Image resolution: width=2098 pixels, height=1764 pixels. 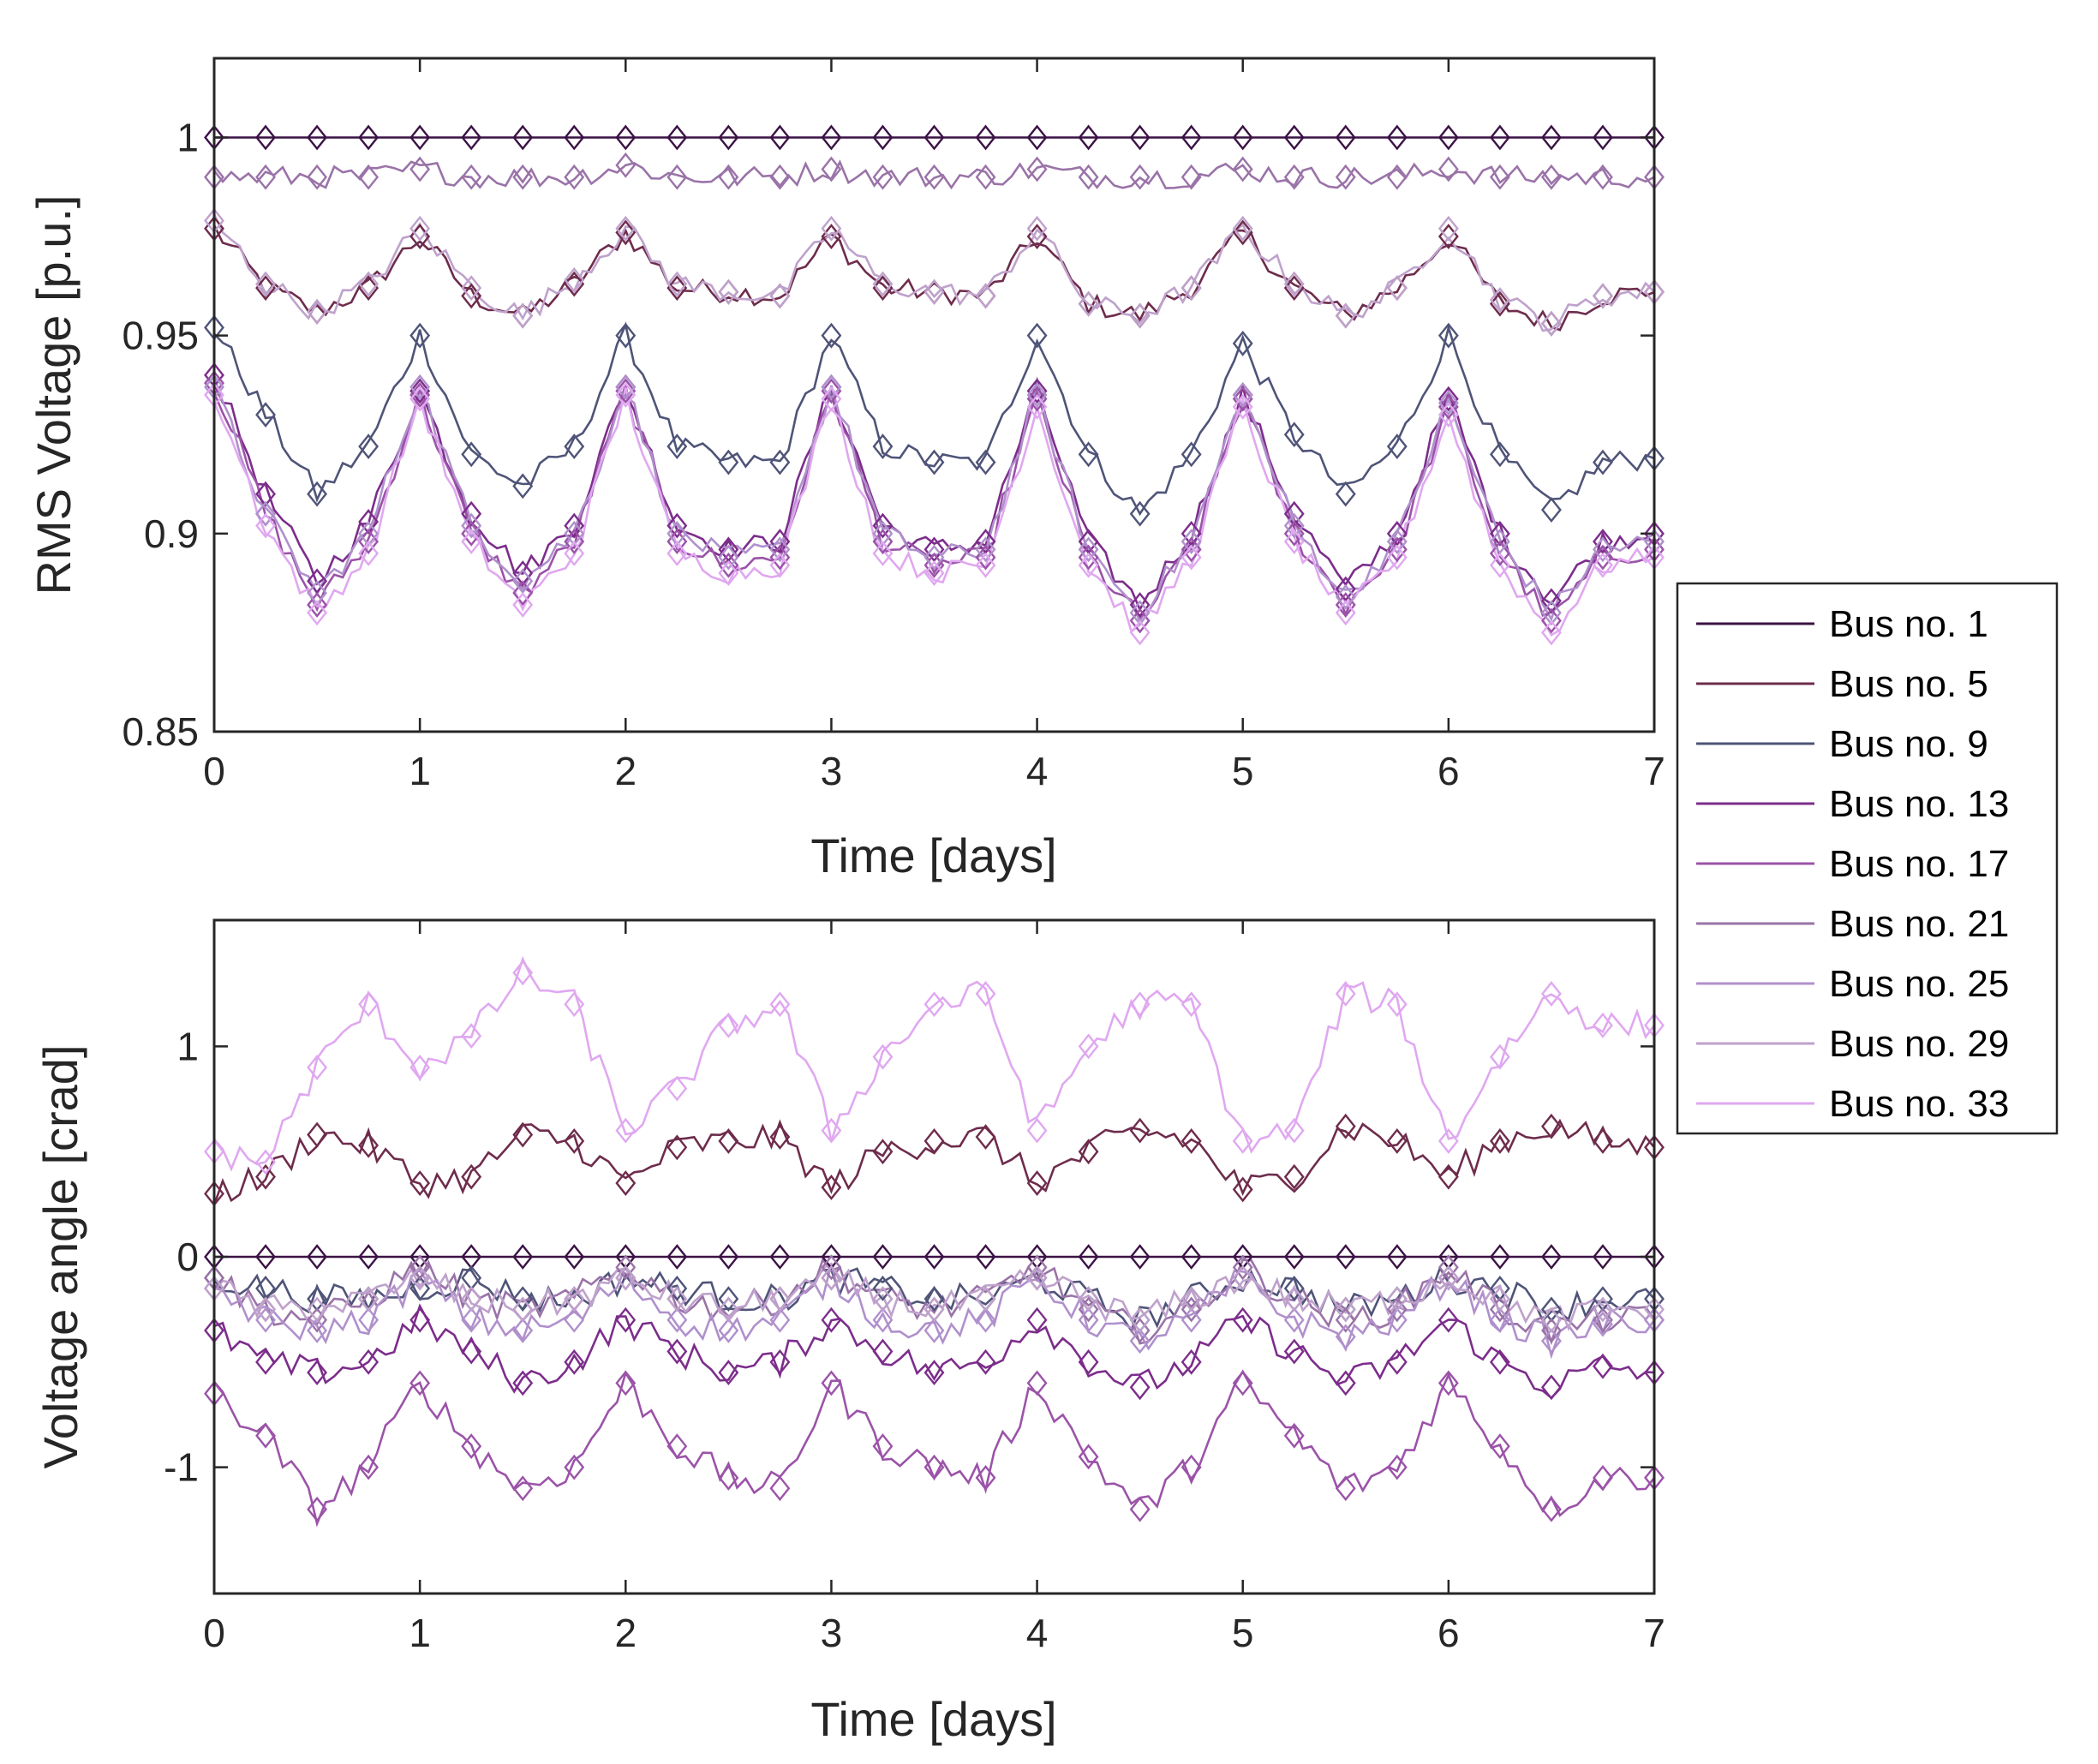 I want to click on legend-entry-label: Bus no. 29, so click(x=1919, y=1044).